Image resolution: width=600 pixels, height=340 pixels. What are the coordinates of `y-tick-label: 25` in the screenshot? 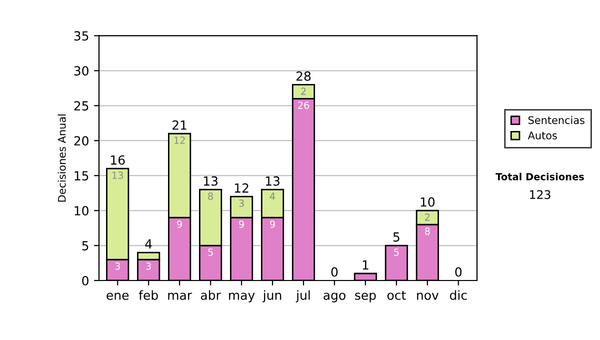 It's located at (81, 106).